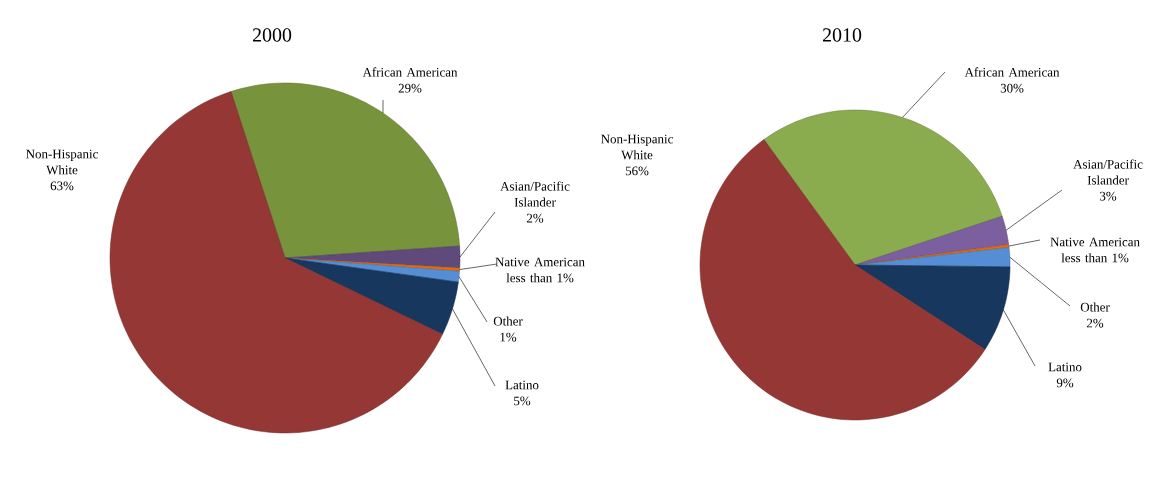 This screenshot has width=1151, height=489. I want to click on chart-title: 2010, so click(842, 35).